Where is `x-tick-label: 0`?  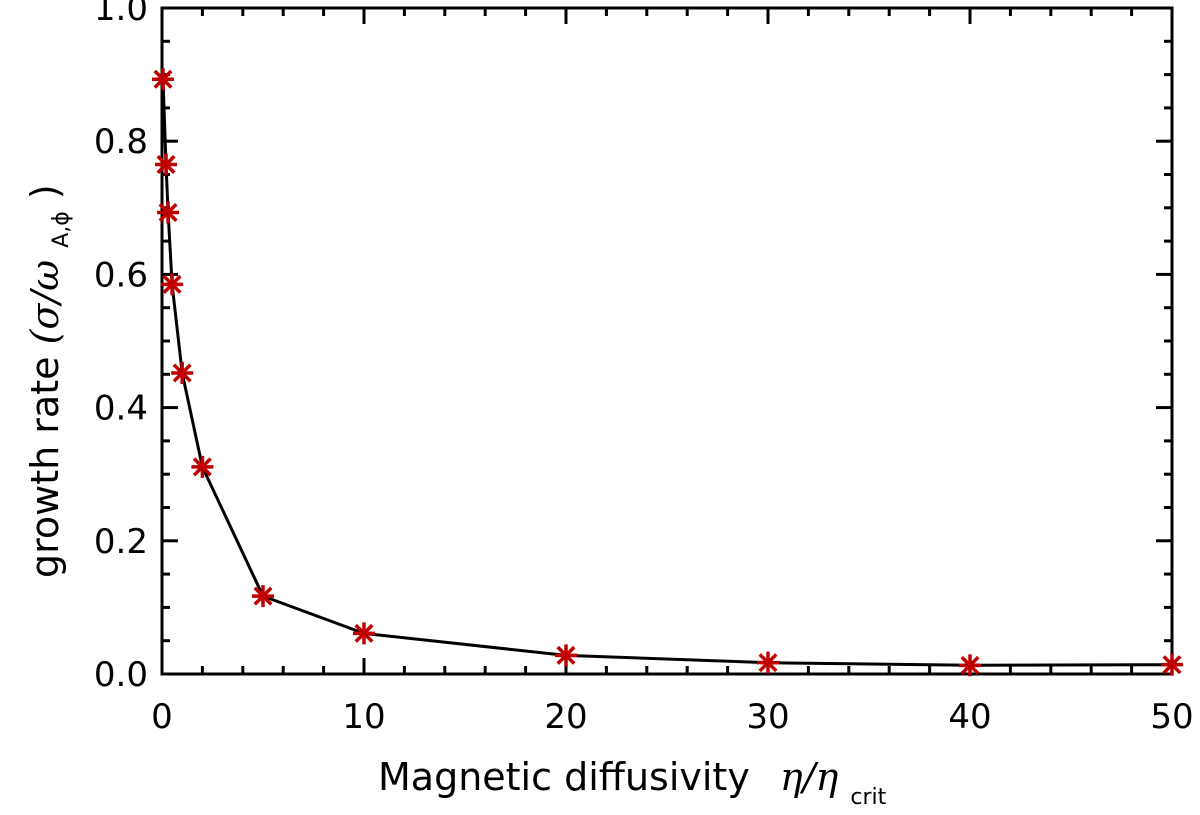 x-tick-label: 0 is located at coordinates (162, 717).